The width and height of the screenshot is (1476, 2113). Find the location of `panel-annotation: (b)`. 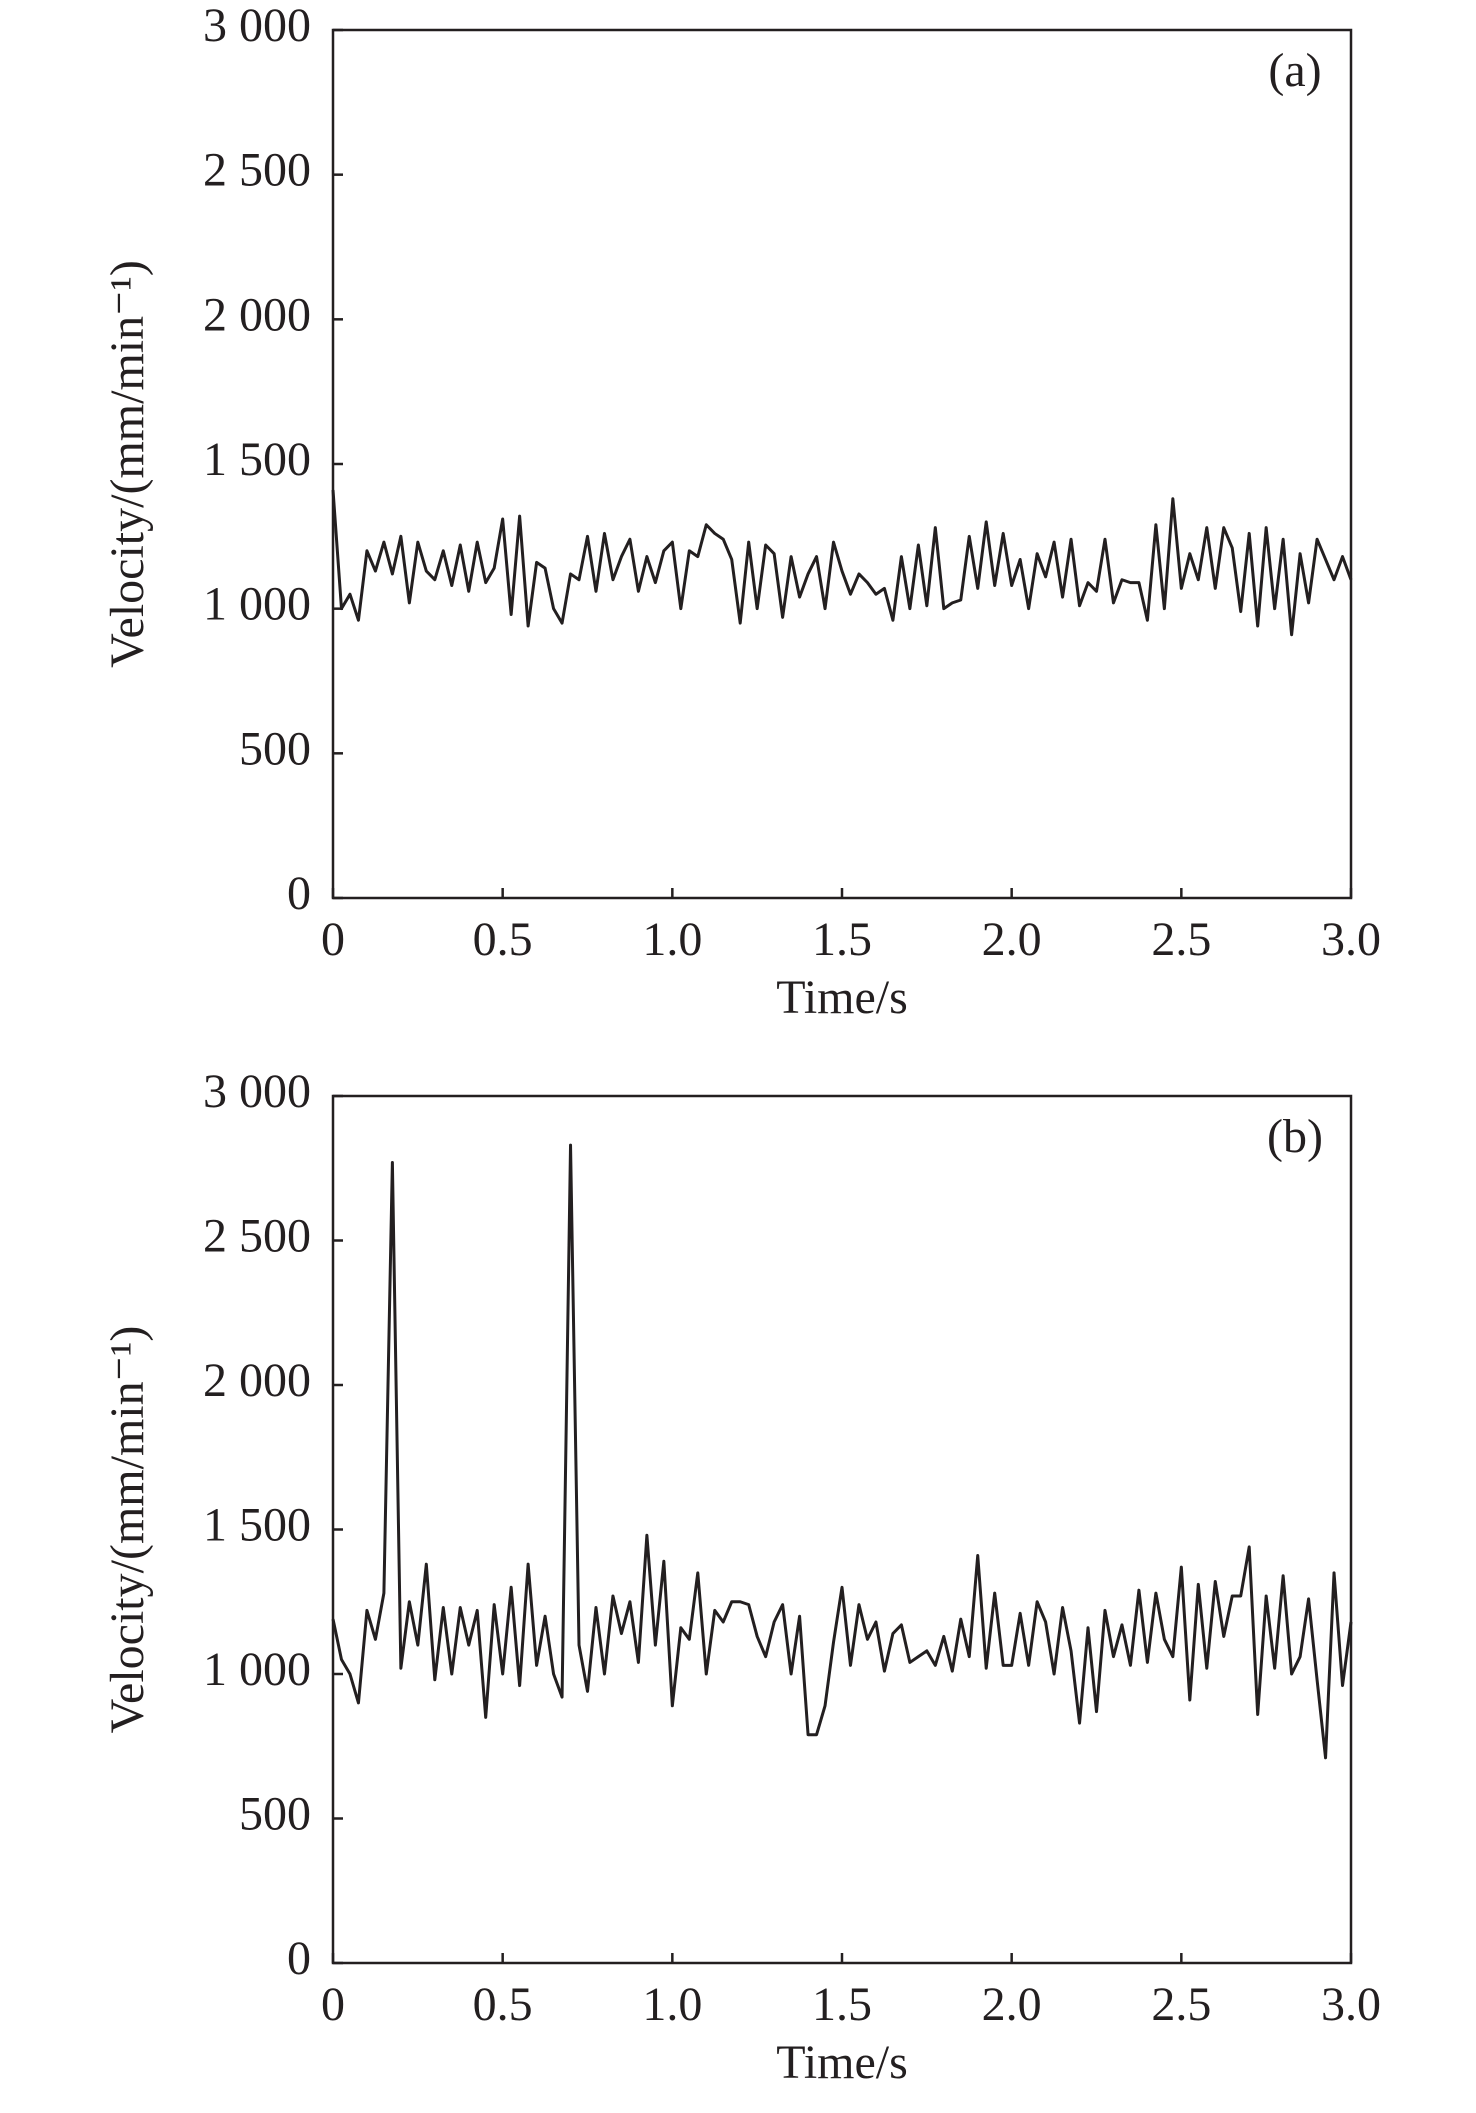

panel-annotation: (b) is located at coordinates (1295, 1136).